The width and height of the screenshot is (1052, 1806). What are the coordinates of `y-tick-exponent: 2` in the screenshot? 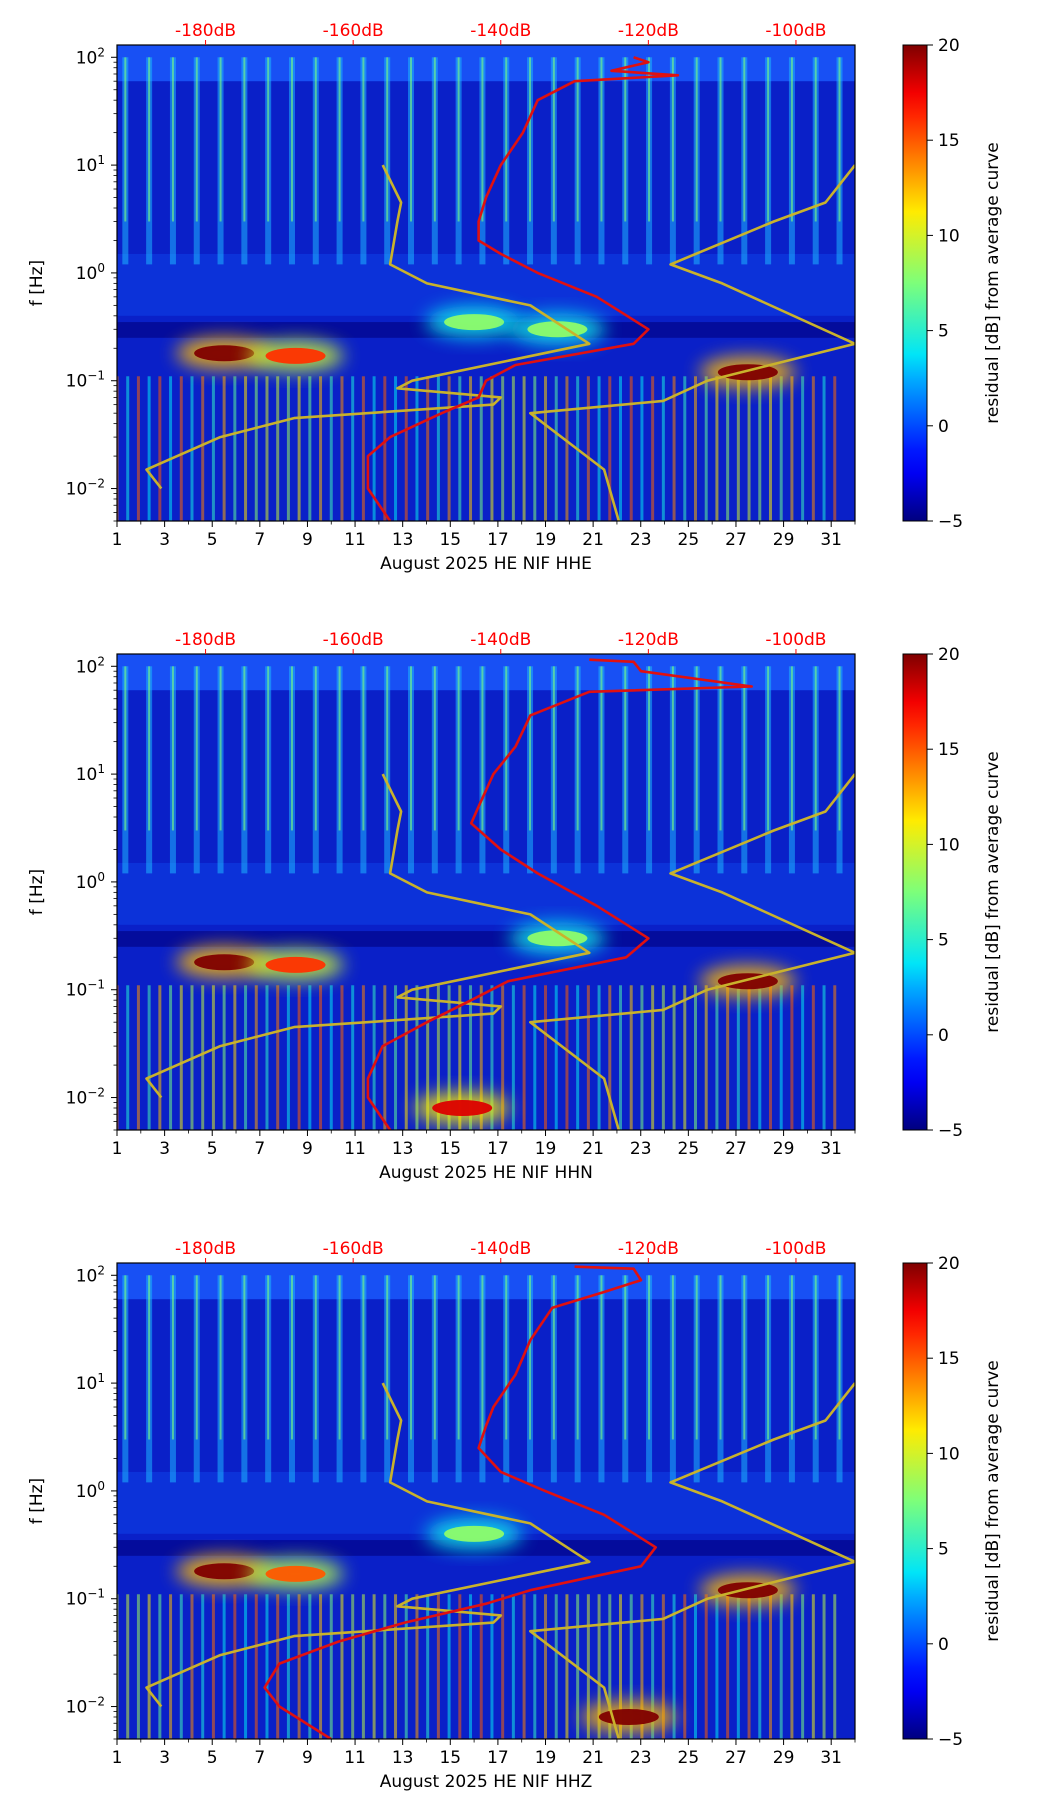 It's located at (101, 661).